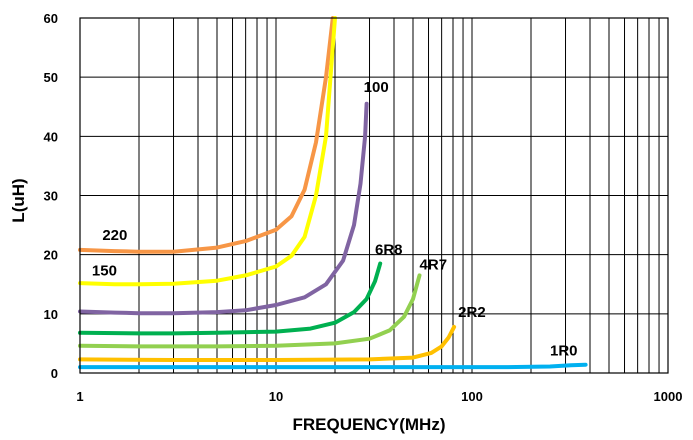 This screenshot has height=440, width=693. Describe the element at coordinates (472, 312) in the screenshot. I see `series-label-2r2: 2R2` at that location.